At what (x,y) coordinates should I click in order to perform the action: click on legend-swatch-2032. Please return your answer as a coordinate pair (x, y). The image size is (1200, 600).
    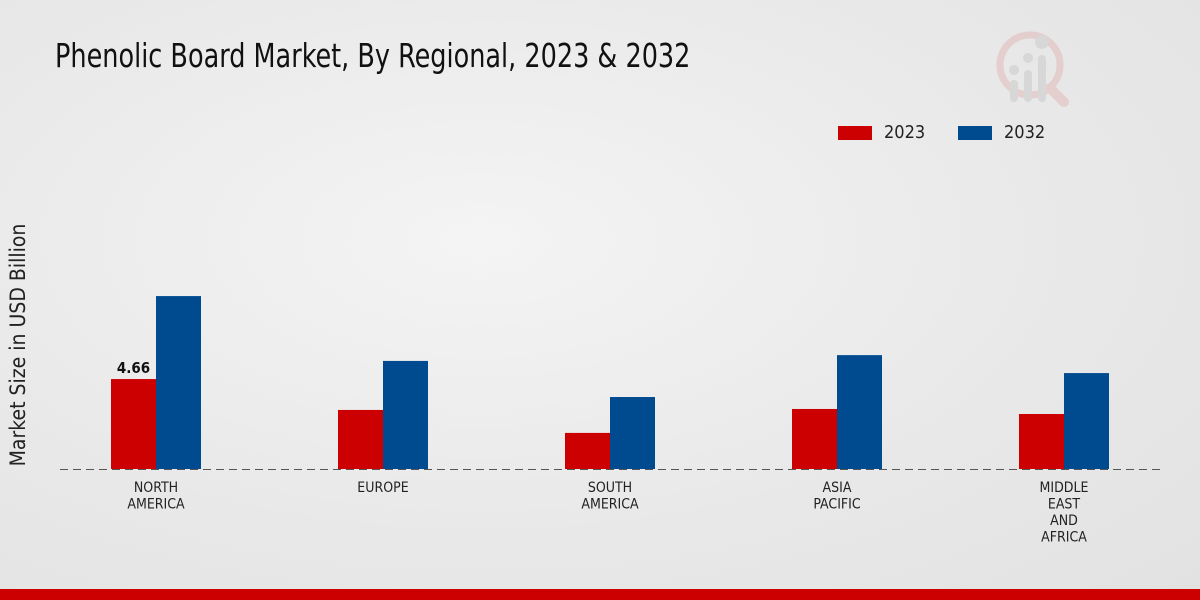
    Looking at the image, I should click on (975, 132).